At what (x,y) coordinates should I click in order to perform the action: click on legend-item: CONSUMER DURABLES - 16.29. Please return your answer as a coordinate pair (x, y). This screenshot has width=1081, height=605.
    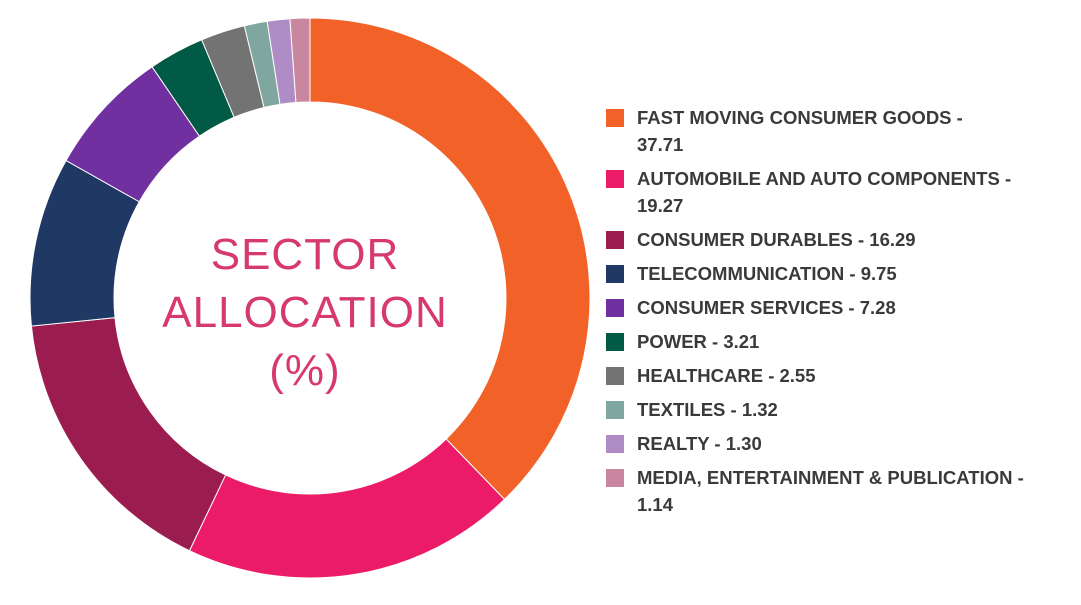
    Looking at the image, I should click on (841, 239).